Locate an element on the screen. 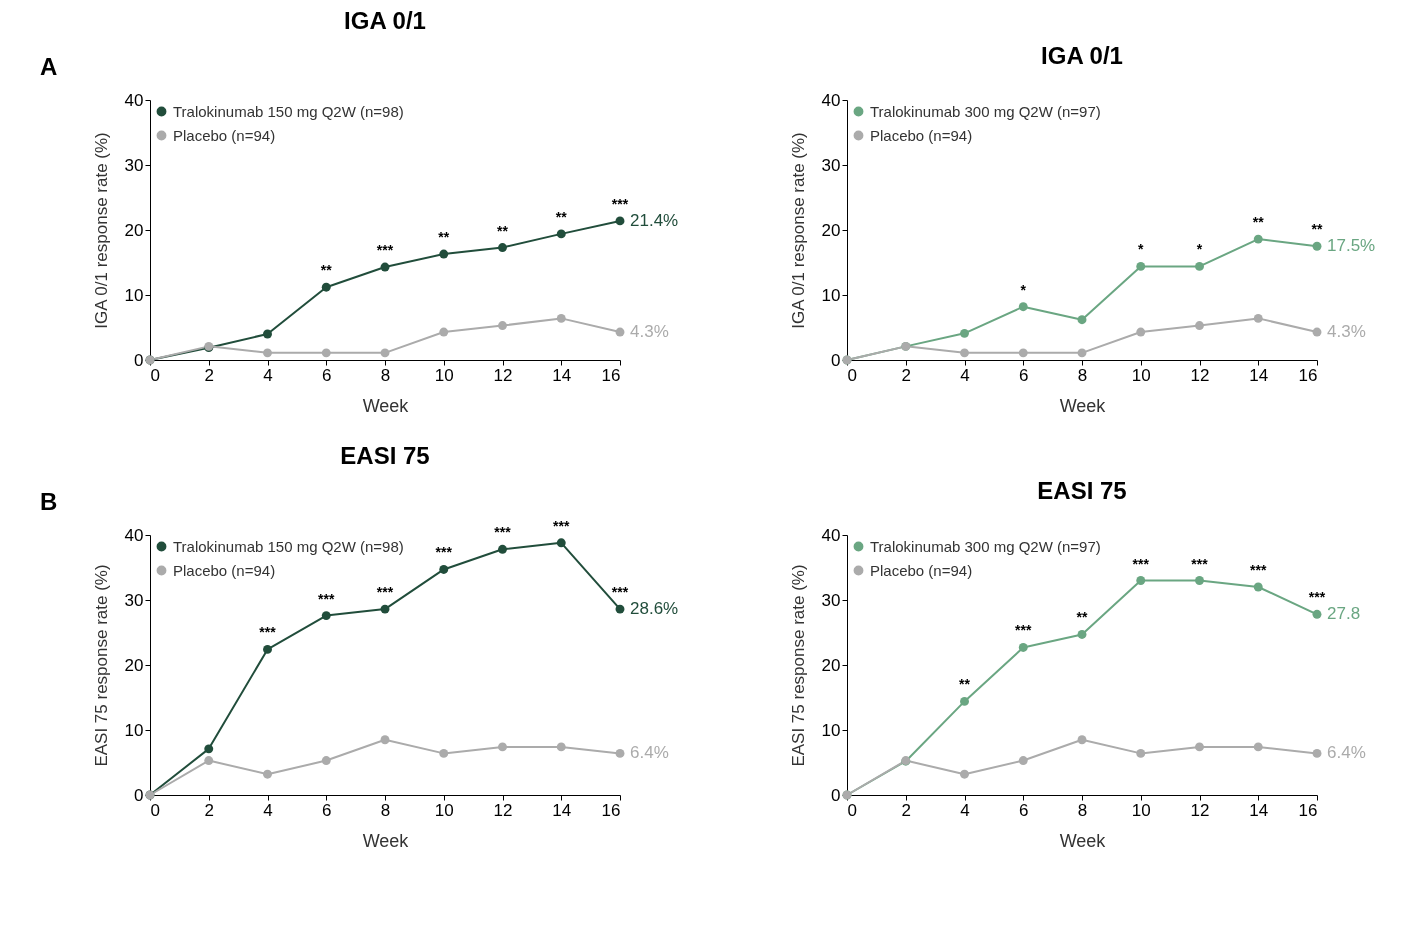 The image size is (1412, 930). y-axis-title: EASI 75 response rate (%) is located at coordinates (798, 665).